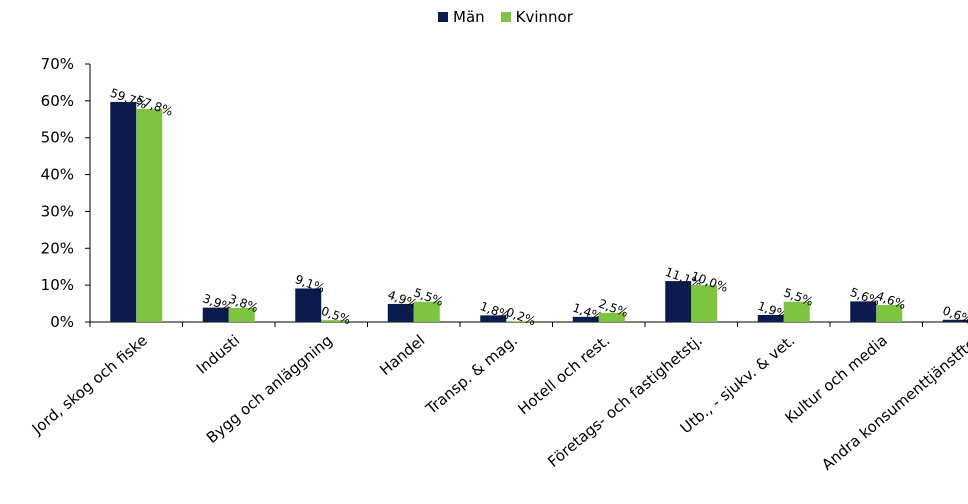  Describe the element at coordinates (57, 211) in the screenshot. I see `y-tick-label: 30%` at that location.